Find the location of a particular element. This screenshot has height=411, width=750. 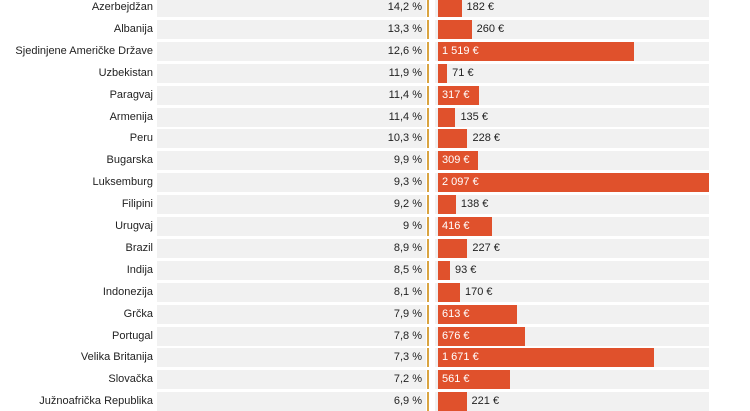

table-row: Bugarska 9,9 % 309 € is located at coordinates (375, 161).